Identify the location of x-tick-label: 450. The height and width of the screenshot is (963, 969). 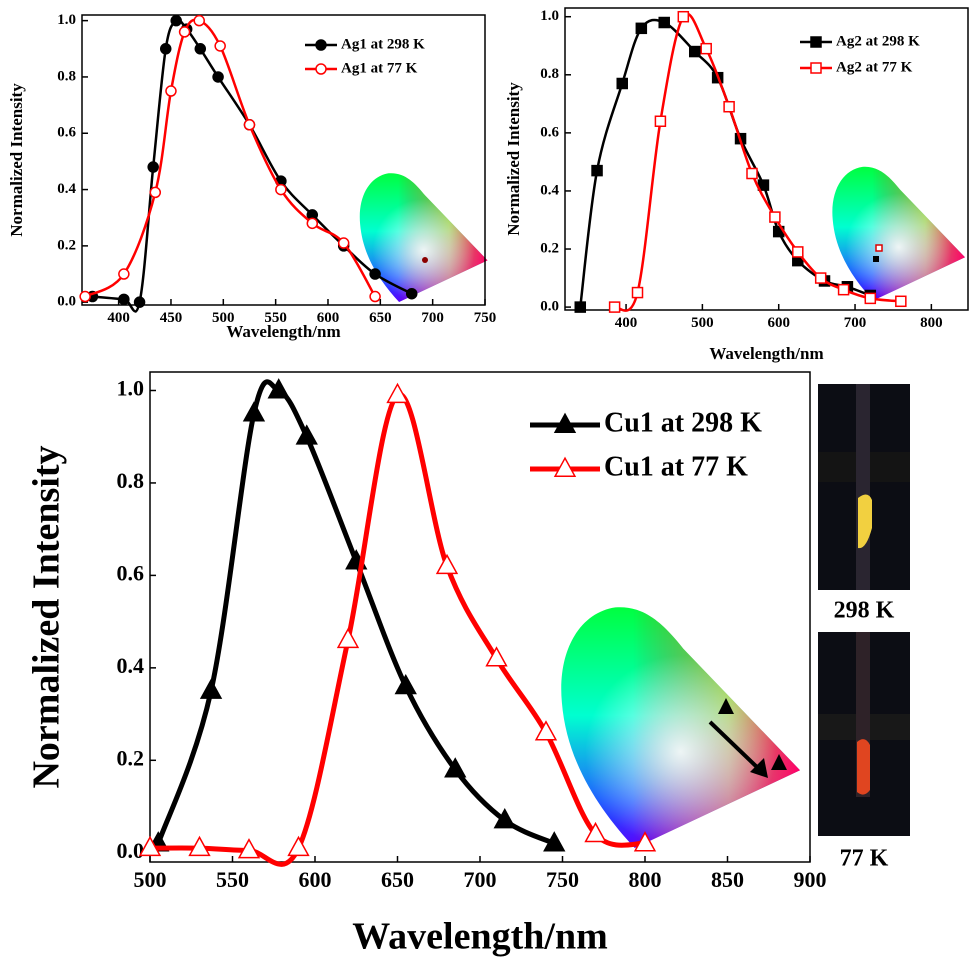
(171, 318).